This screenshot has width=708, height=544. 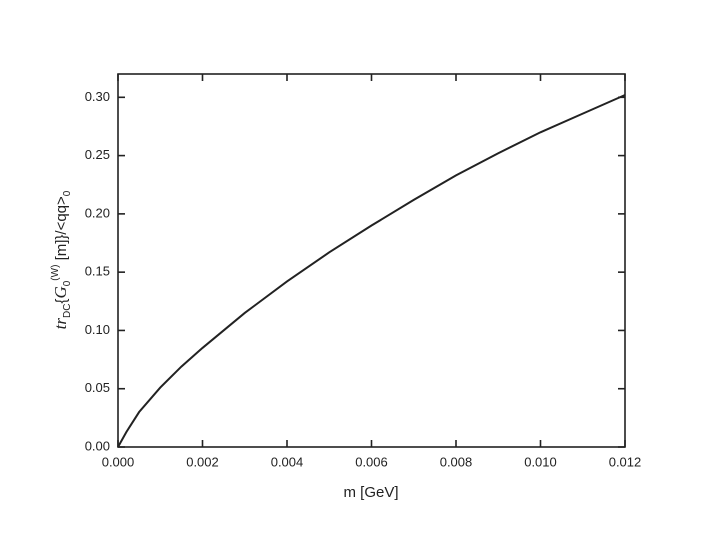 I want to click on x-tick-label: 0.010, so click(x=540, y=461).